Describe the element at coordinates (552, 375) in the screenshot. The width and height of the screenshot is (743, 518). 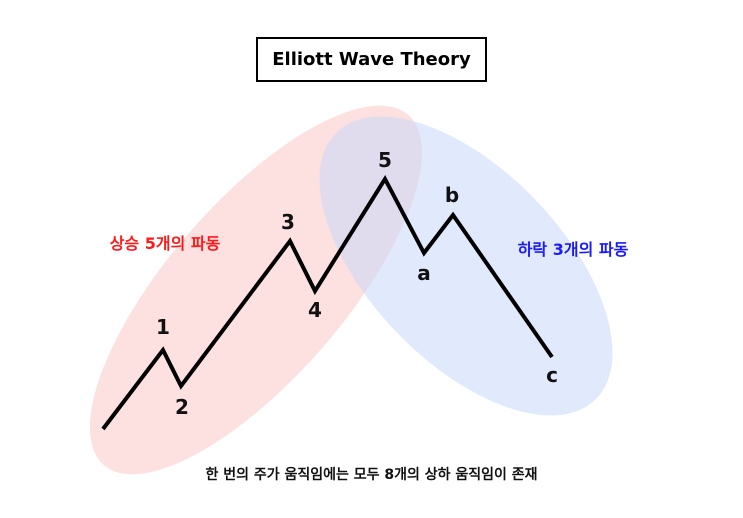
I see `wave-label-c: c` at that location.